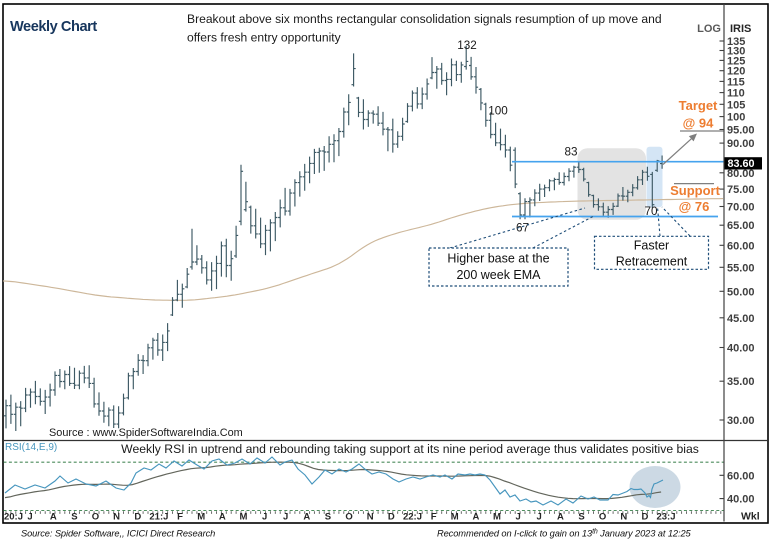  I want to click on svg-text: 95.00, so click(741, 131).